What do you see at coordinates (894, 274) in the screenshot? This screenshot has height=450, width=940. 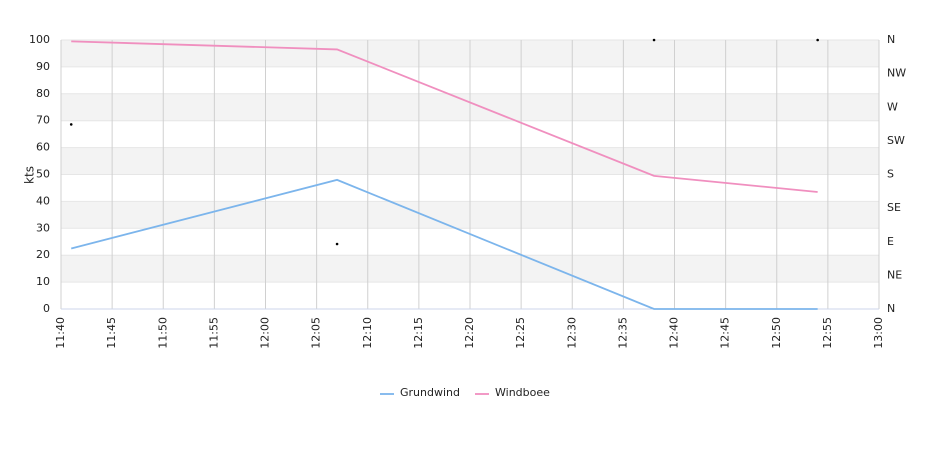 I see `y2-tick-label: NE` at bounding box center [894, 274].